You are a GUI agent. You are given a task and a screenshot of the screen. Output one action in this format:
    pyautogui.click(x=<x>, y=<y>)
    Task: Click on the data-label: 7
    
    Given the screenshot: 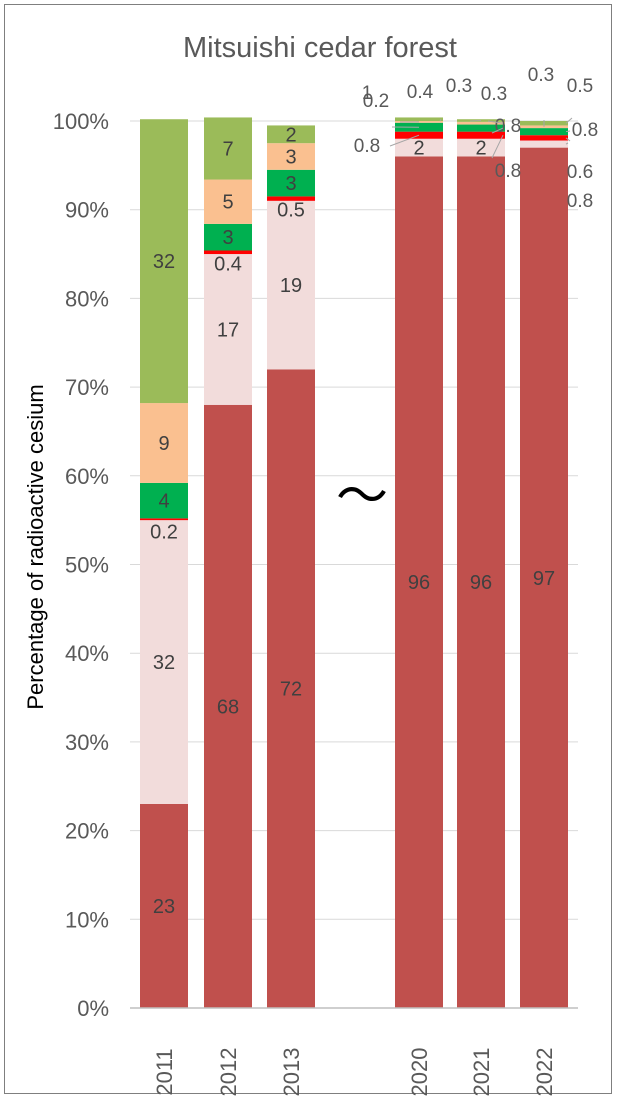 What is the action you would take?
    pyautogui.click(x=227, y=149)
    